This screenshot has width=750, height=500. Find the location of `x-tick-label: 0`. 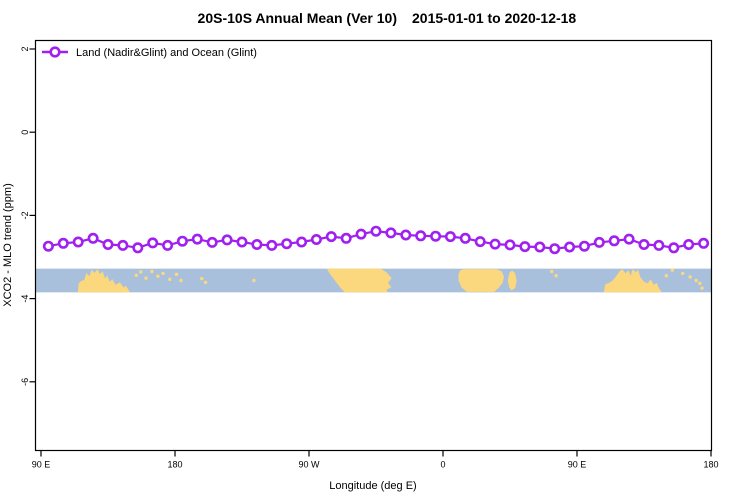

x-tick-label: 0 is located at coordinates (442, 465).